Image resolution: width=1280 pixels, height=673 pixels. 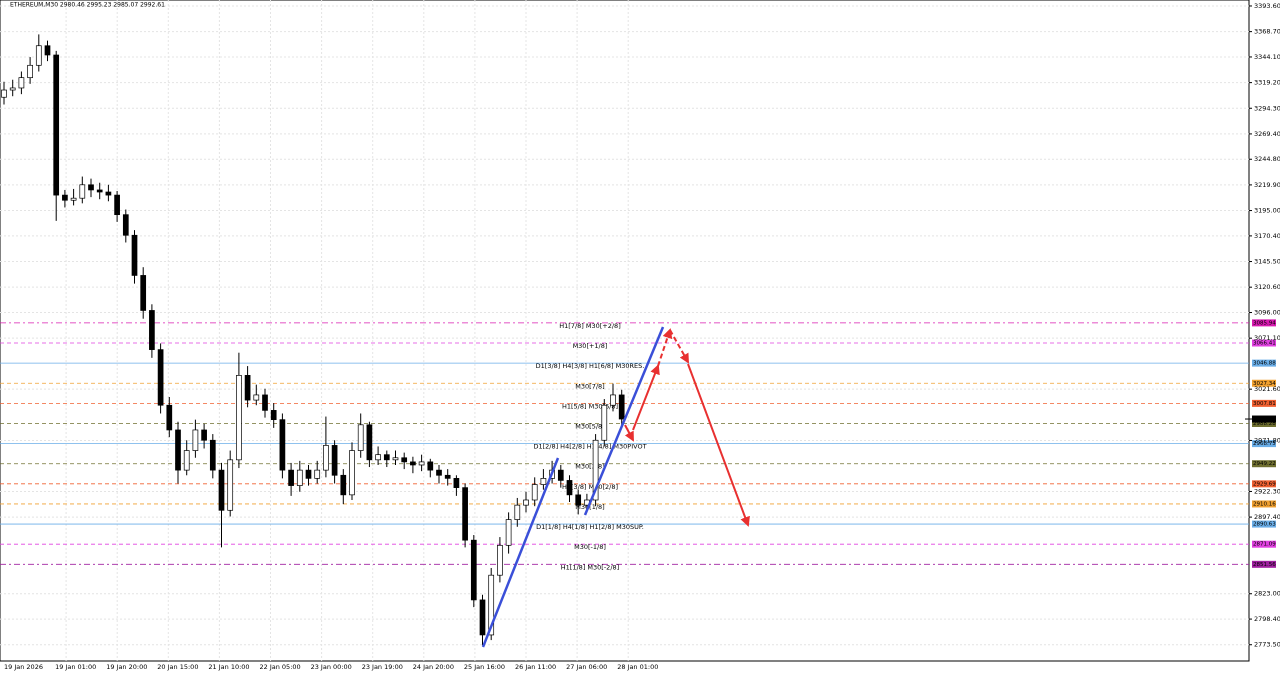 What do you see at coordinates (280, 667) in the screenshot?
I see `x-tick-label: 22 Jan 05:00` at bounding box center [280, 667].